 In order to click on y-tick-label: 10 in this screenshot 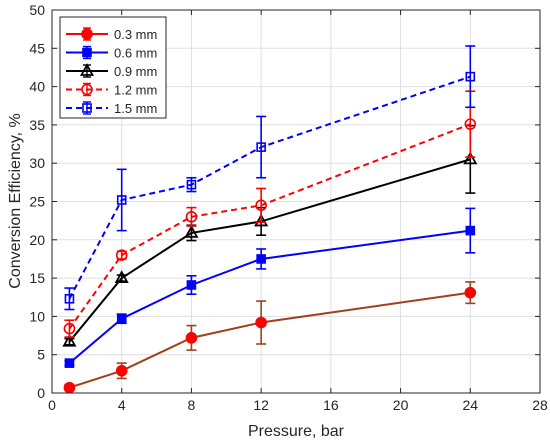, I will do `click(37, 316)`.